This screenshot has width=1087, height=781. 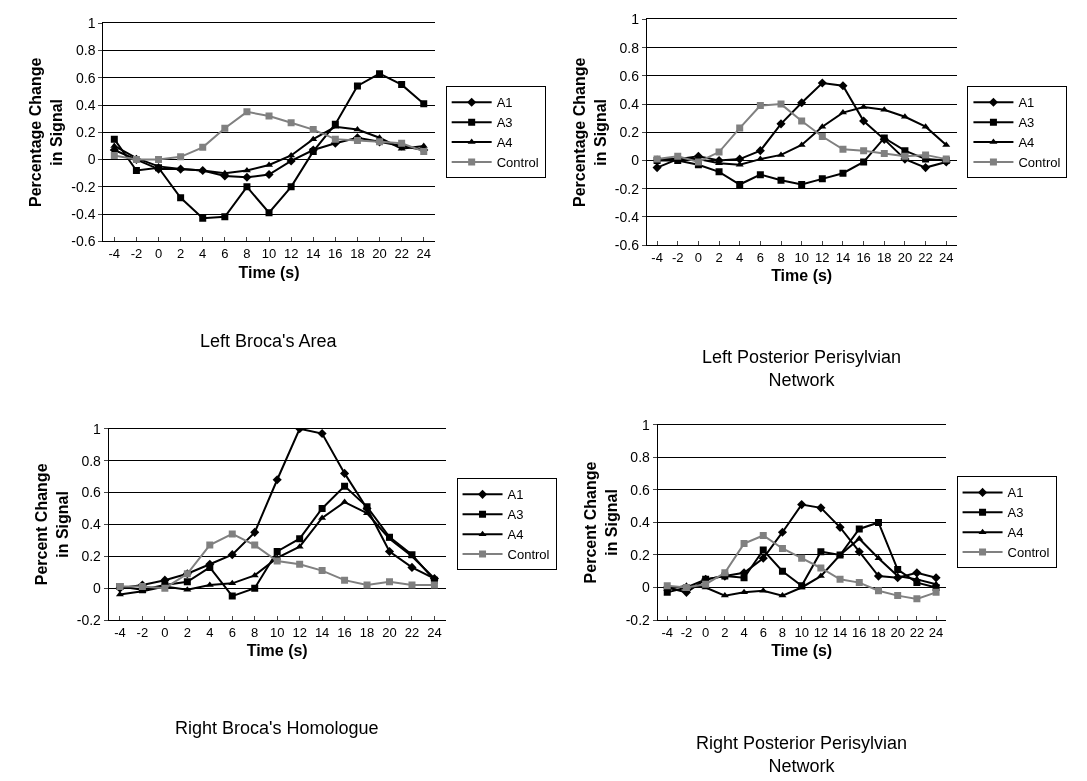 I want to click on text: Left Broca's Area, so click(x=269, y=341).